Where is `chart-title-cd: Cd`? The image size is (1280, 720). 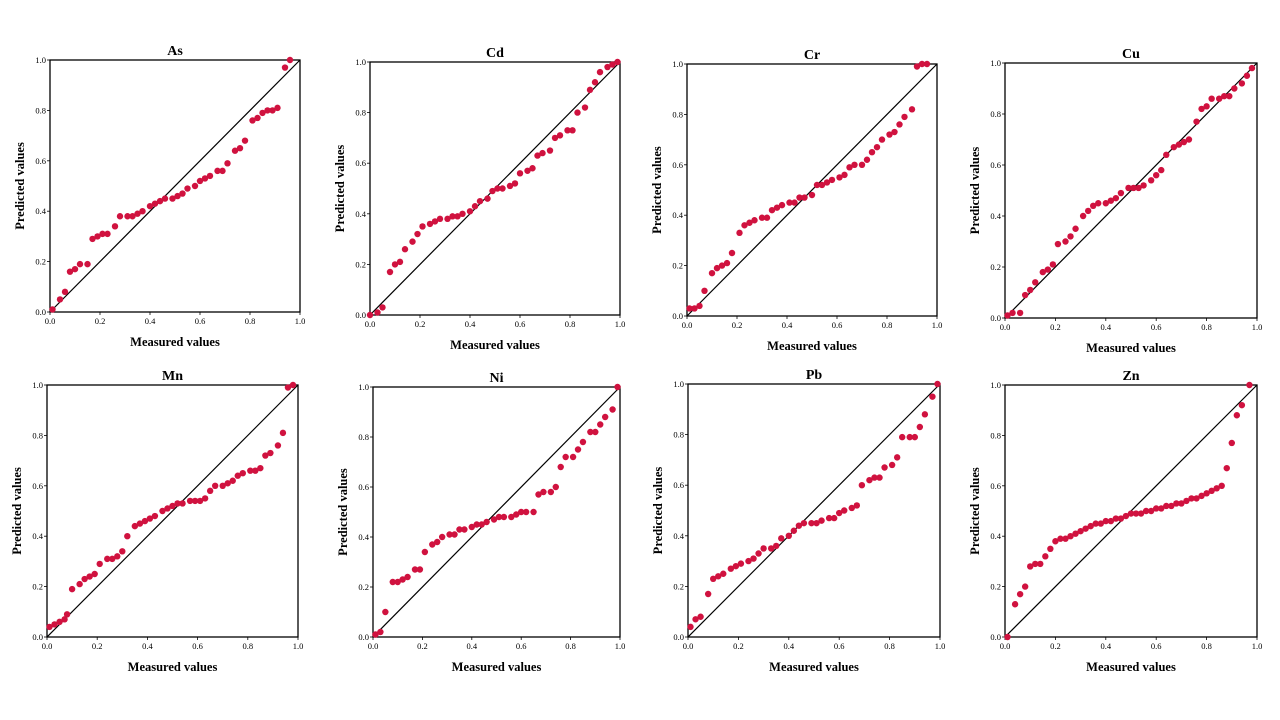
chart-title-cd: Cd is located at coordinates (495, 53).